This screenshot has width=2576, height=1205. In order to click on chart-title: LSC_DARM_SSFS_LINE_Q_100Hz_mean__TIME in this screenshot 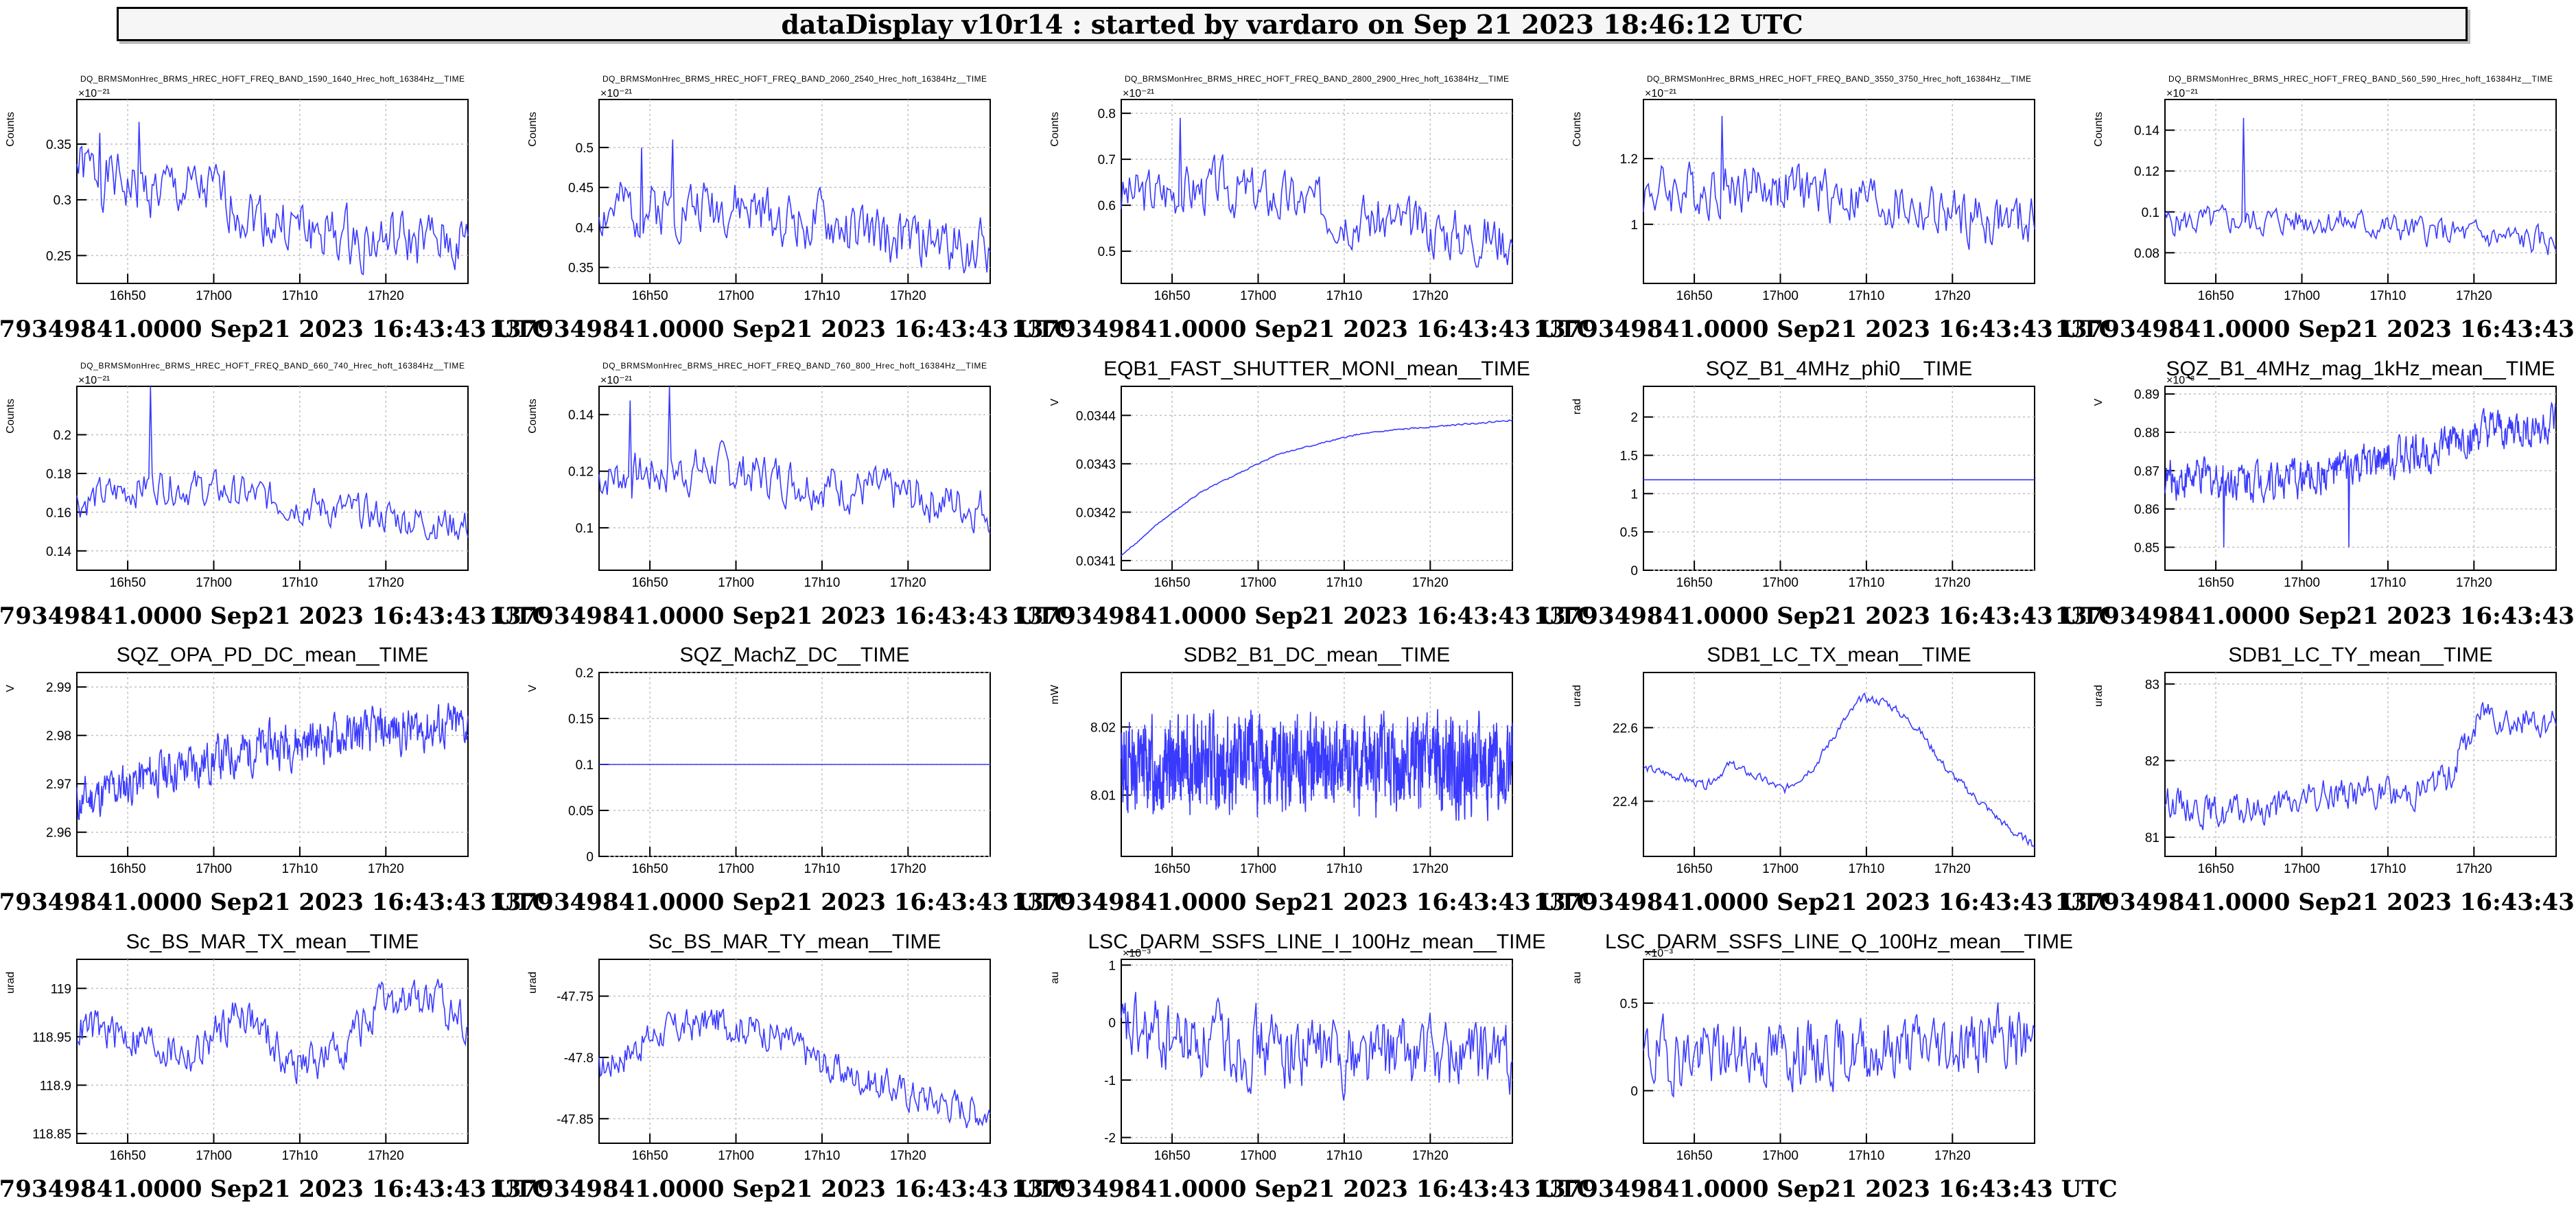, I will do `click(1839, 942)`.